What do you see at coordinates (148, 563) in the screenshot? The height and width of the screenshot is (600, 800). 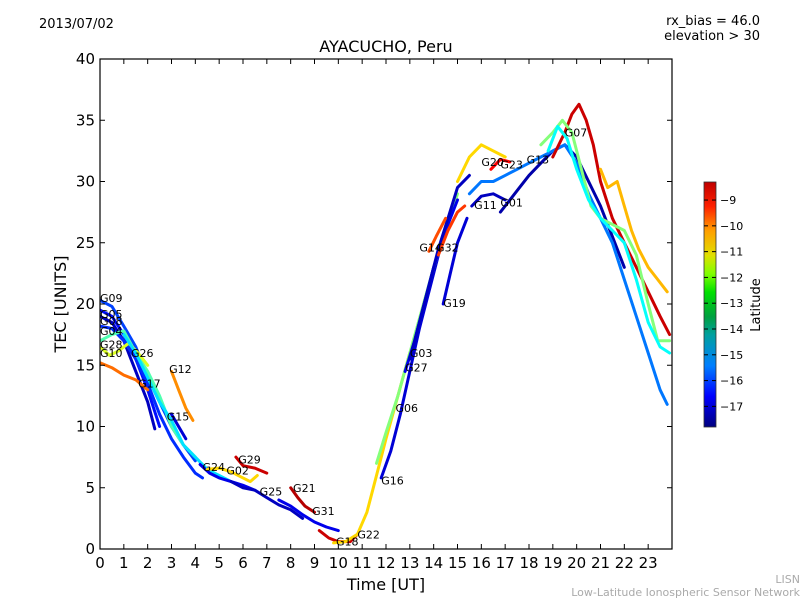 I see `x-tick-label: 2` at bounding box center [148, 563].